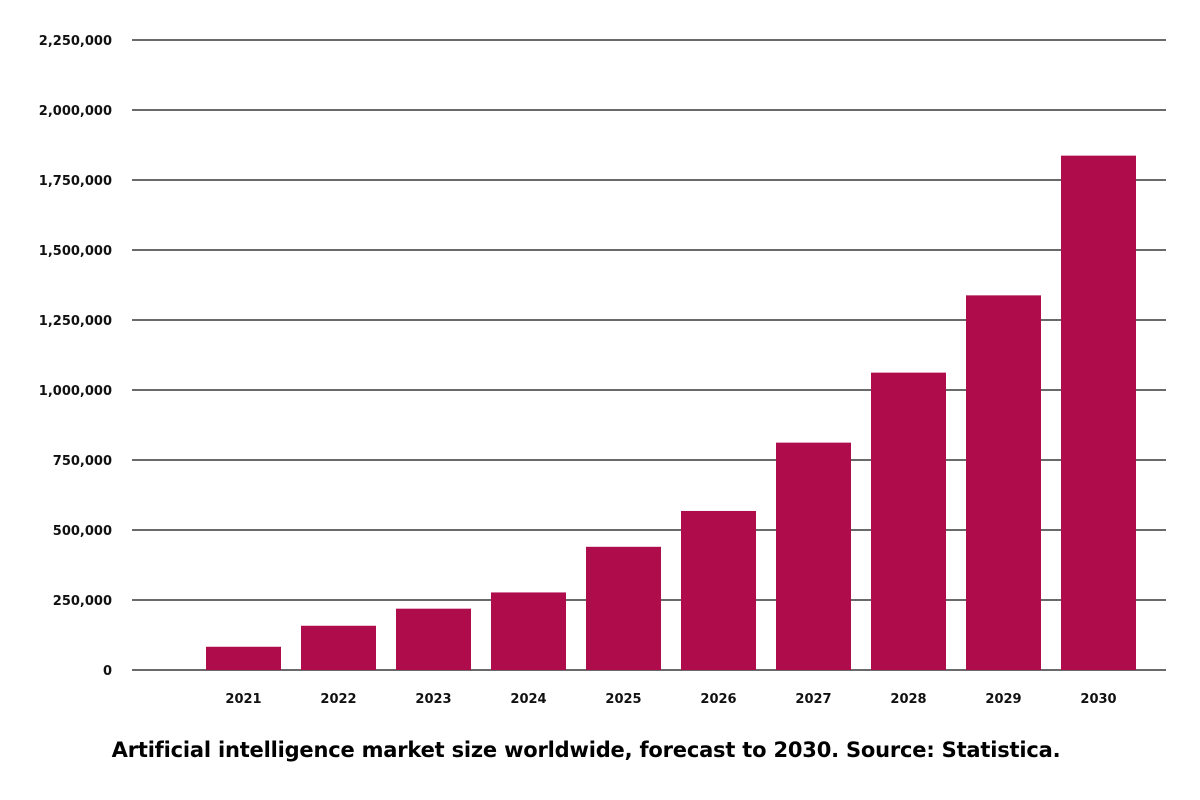 This screenshot has width=1200, height=800. What do you see at coordinates (243, 658) in the screenshot?
I see `bar-2021` at bounding box center [243, 658].